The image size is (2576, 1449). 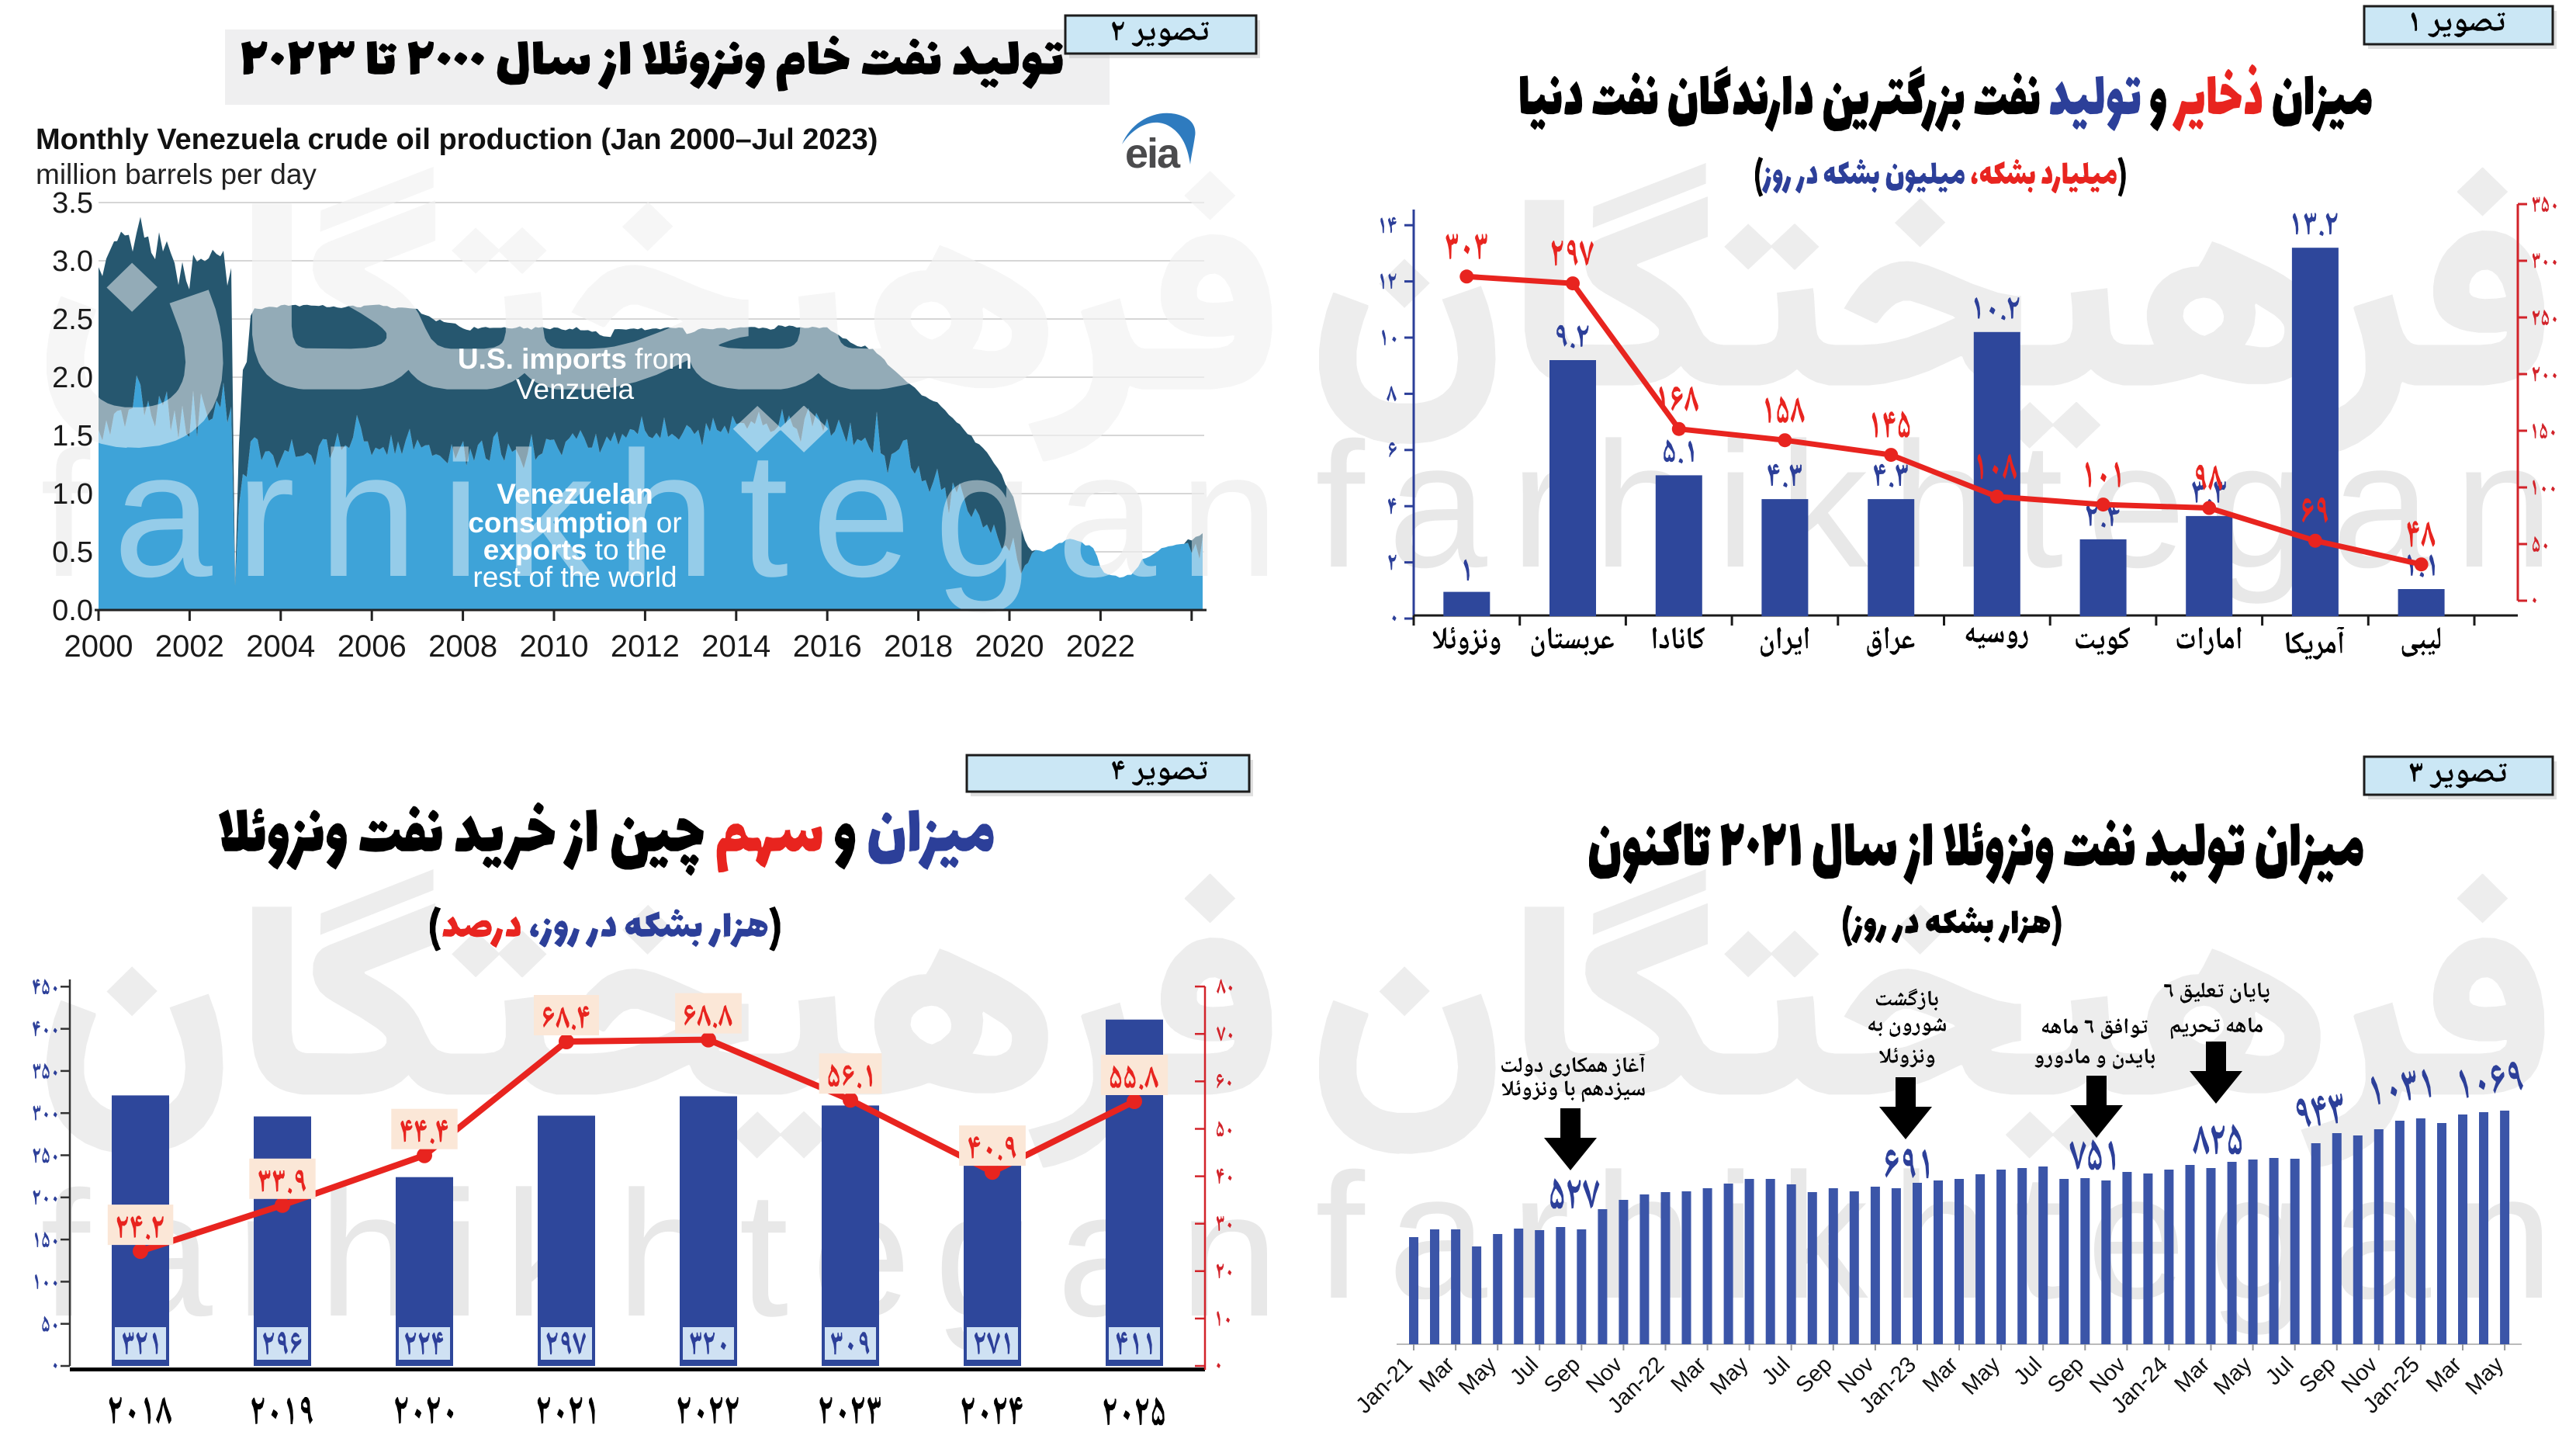 What do you see at coordinates (1009, 647) in the screenshot?
I see `svg-text: 2020` at bounding box center [1009, 647].